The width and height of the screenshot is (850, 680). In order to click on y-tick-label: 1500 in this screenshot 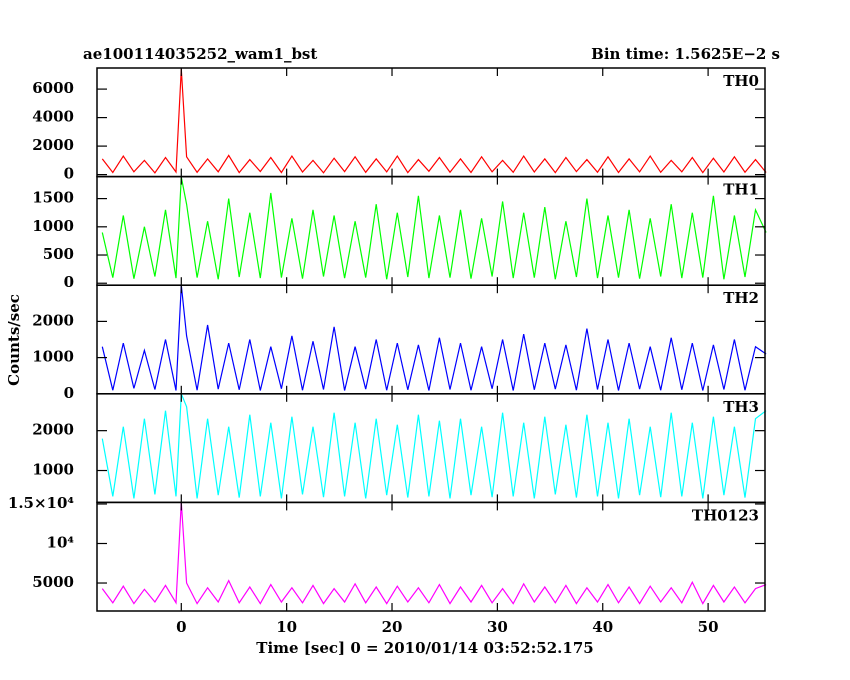, I will do `click(53, 198)`.